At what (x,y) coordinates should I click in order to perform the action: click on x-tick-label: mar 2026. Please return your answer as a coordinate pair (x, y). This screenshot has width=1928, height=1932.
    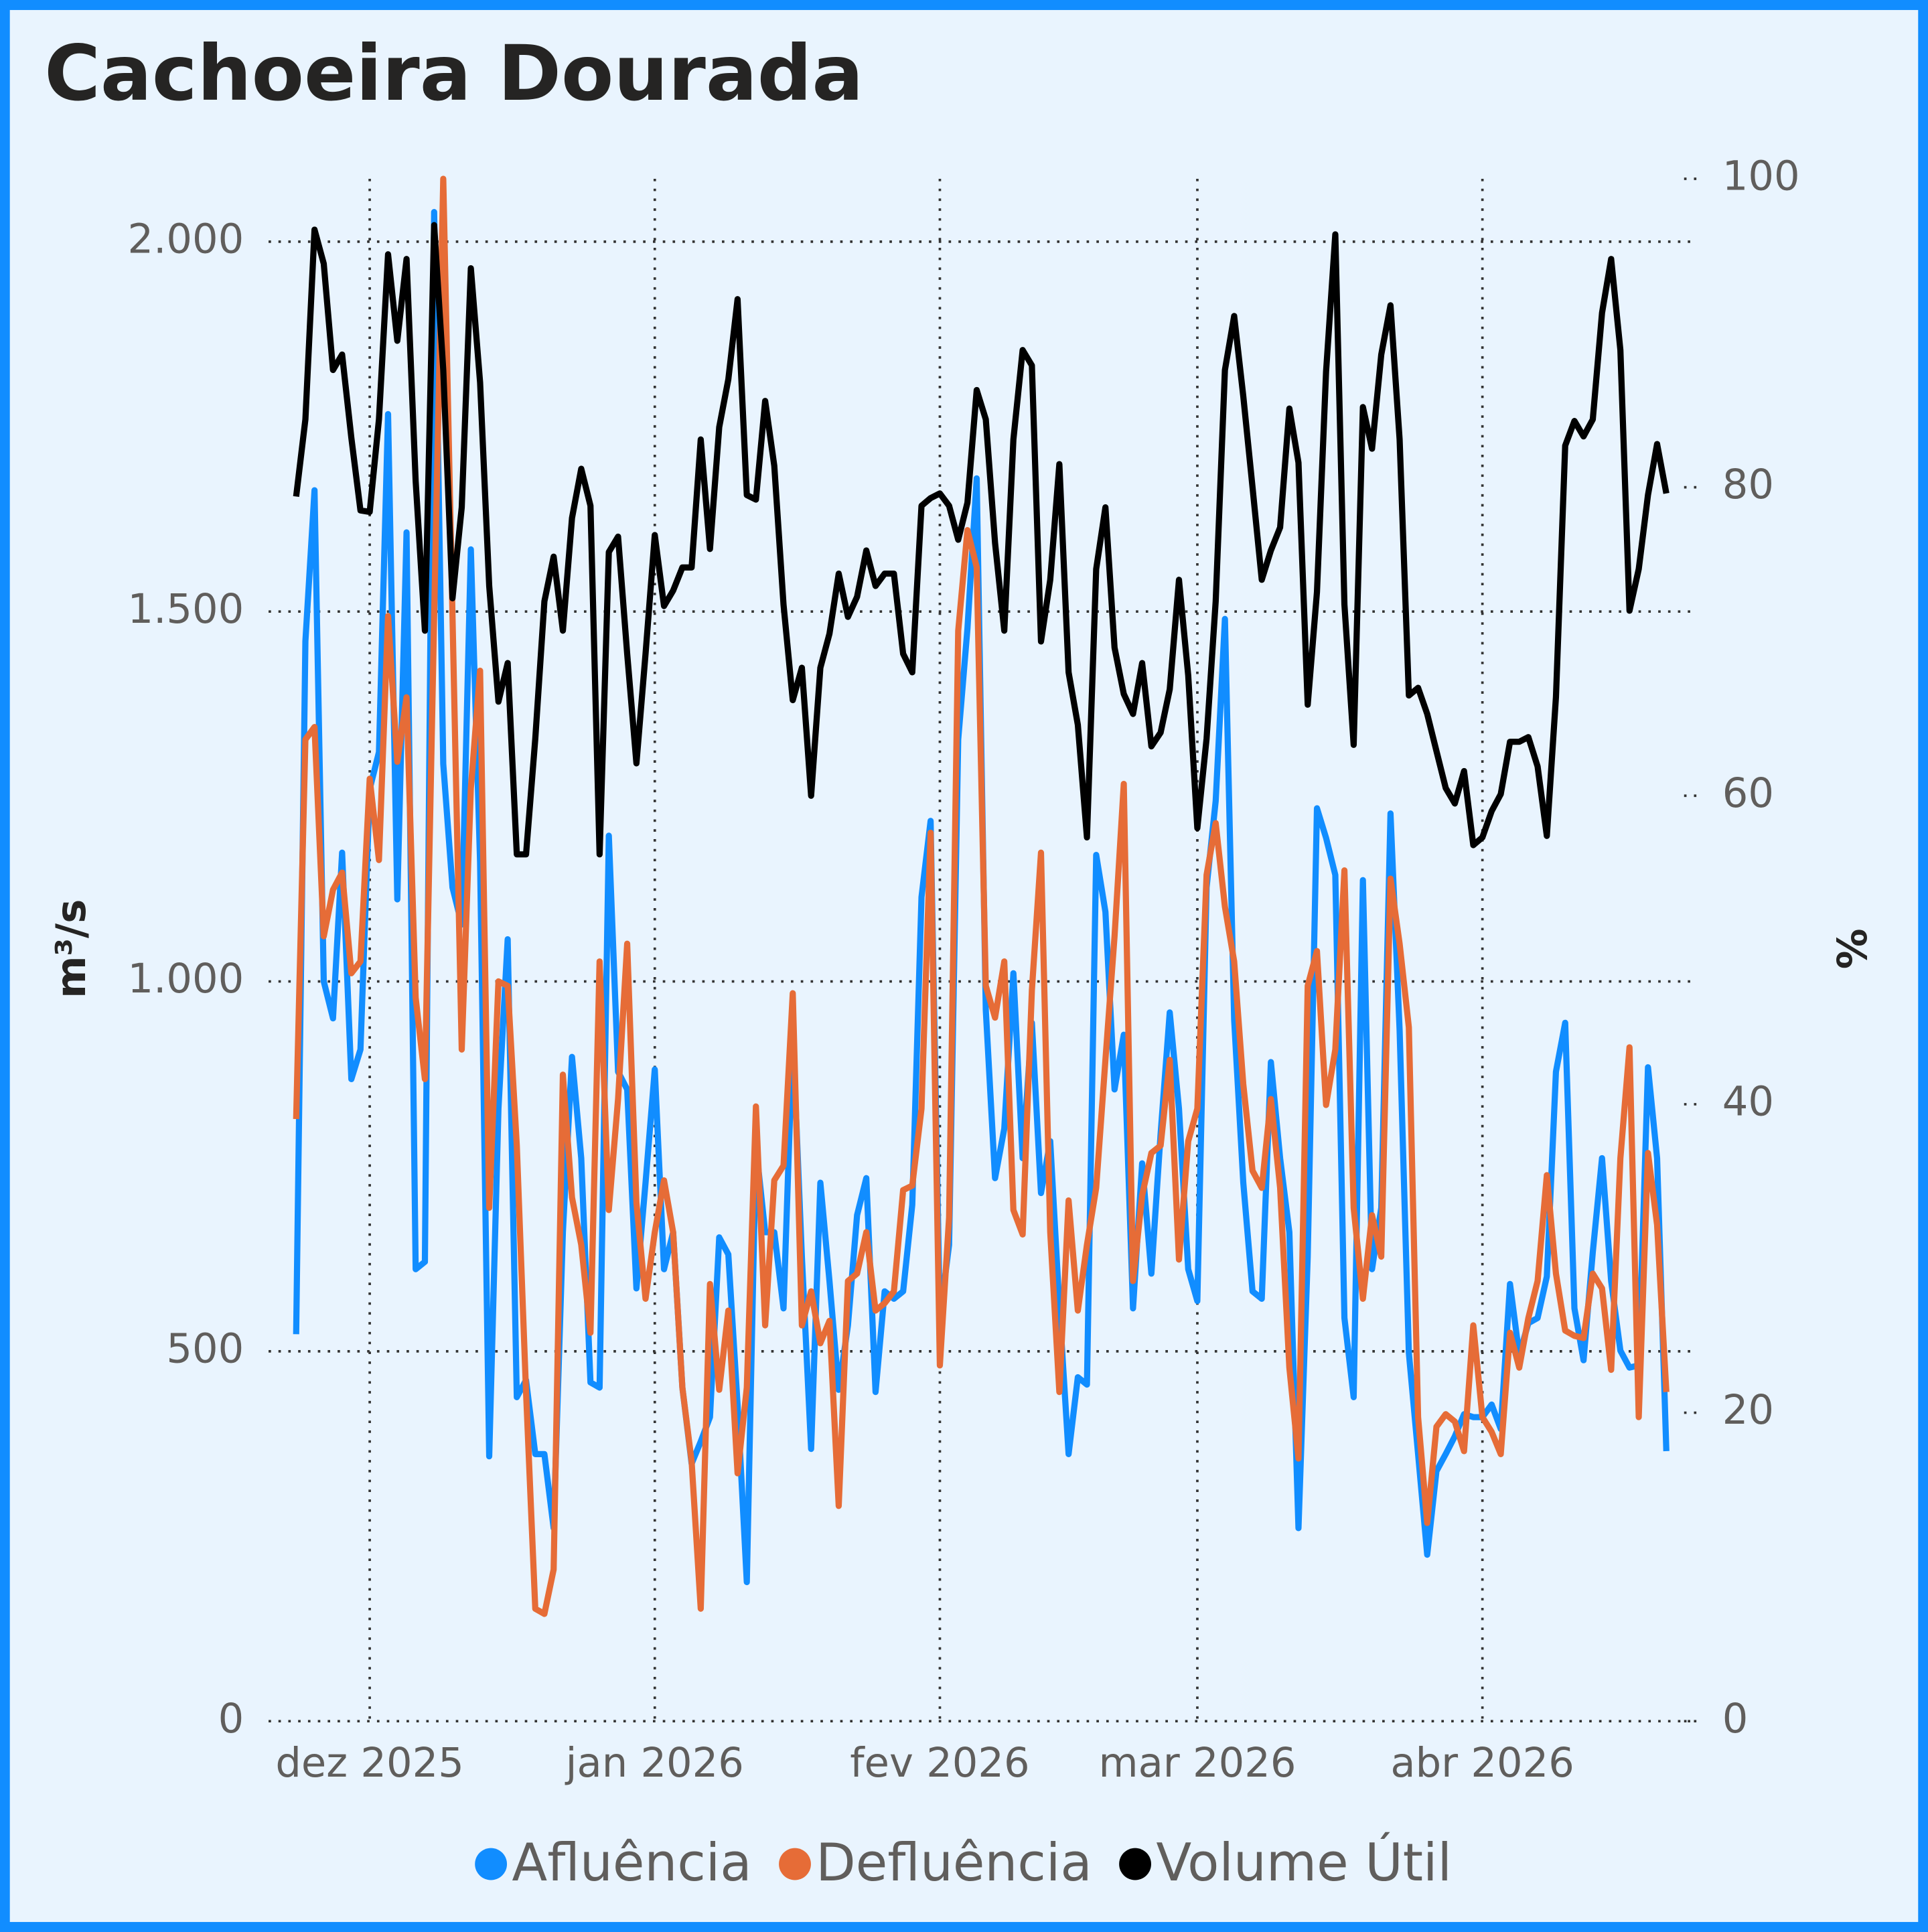
    Looking at the image, I should click on (1197, 1763).